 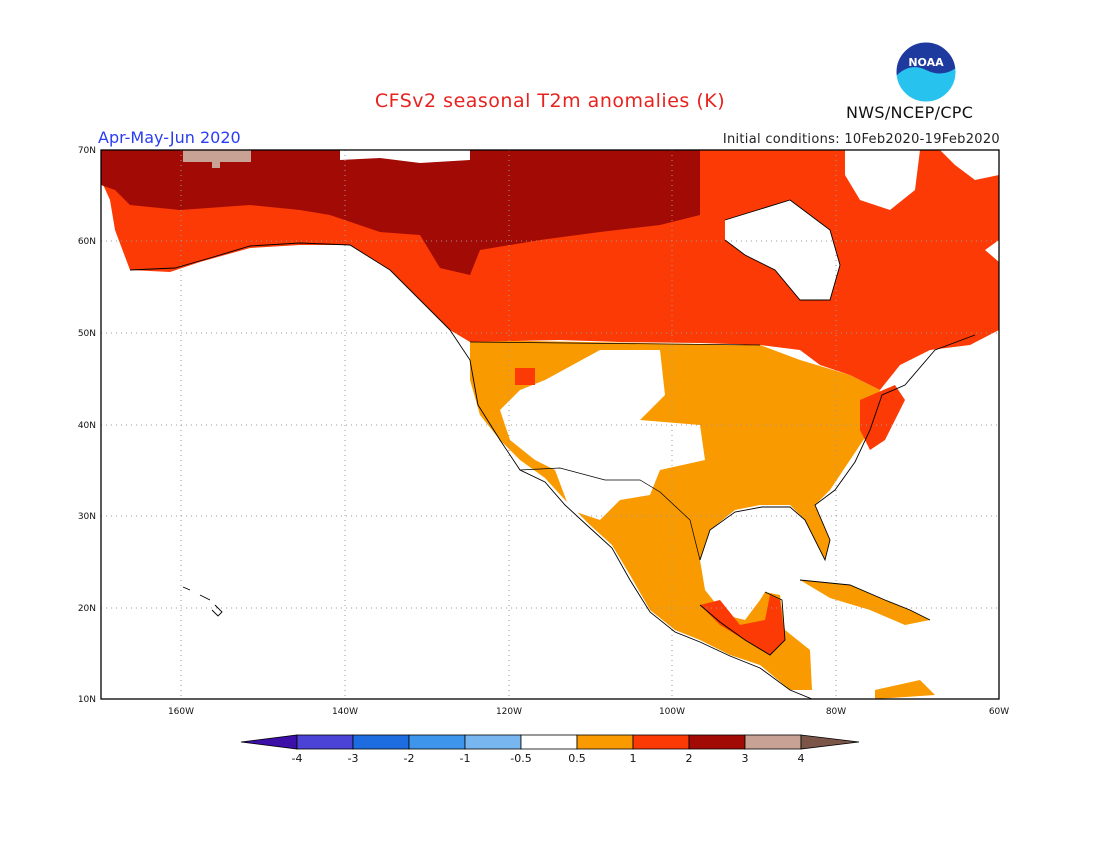 I want to click on anomaly-region-caribbean, so click(x=865, y=602).